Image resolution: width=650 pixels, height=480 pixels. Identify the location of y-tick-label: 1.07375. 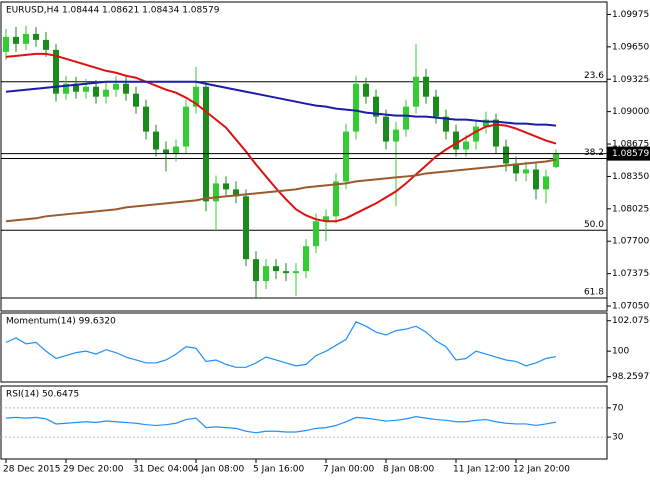
(630, 274).